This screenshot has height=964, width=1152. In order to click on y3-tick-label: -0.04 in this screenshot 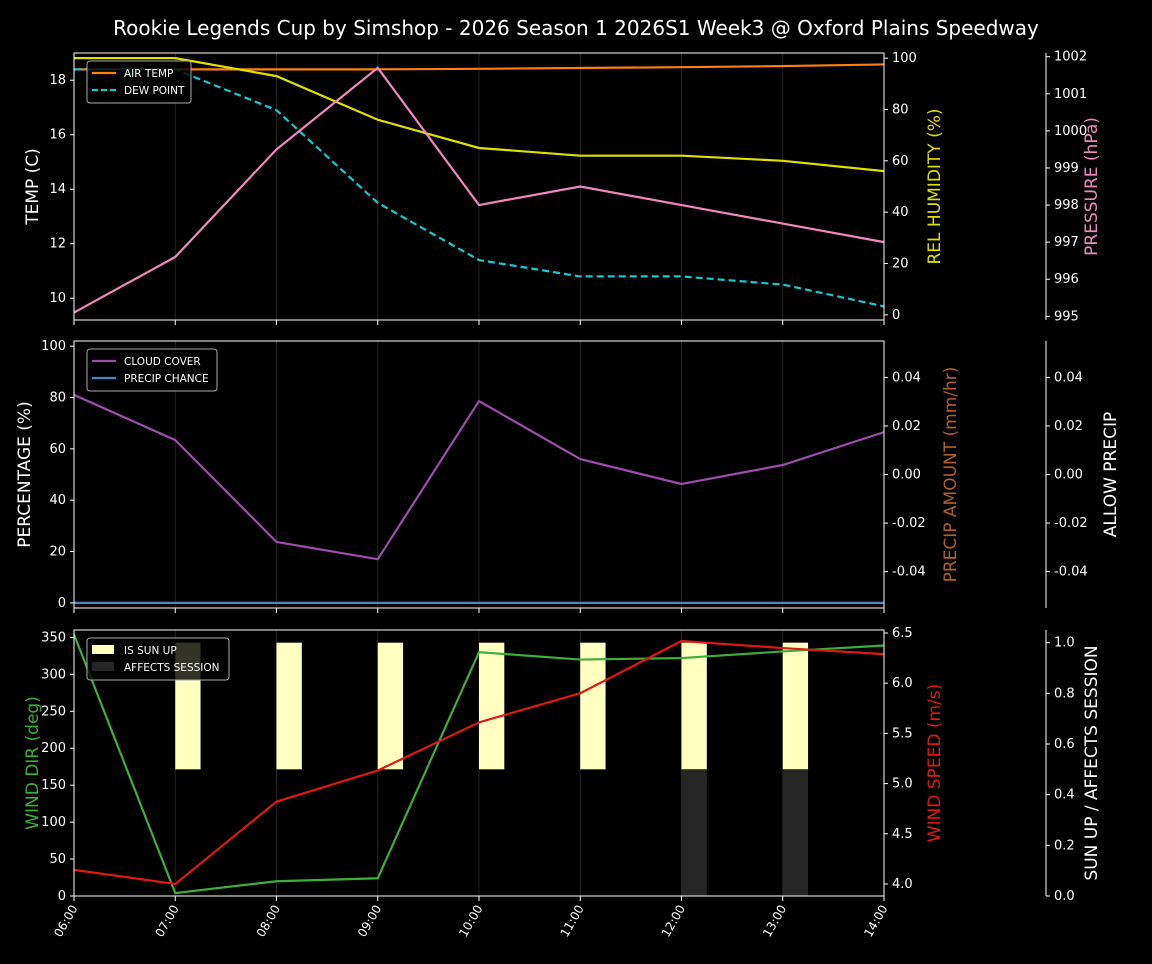, I will do `click(1071, 572)`.